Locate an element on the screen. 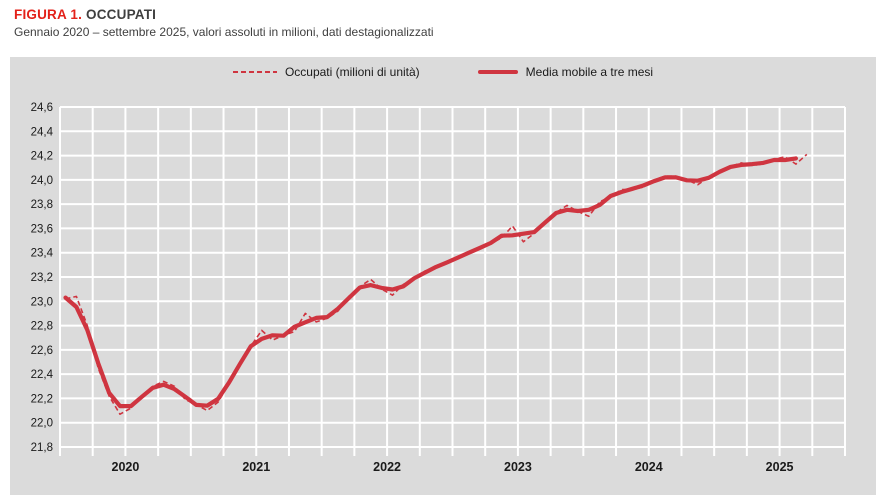  y-tick-label: 23,0 is located at coordinates (42, 302).